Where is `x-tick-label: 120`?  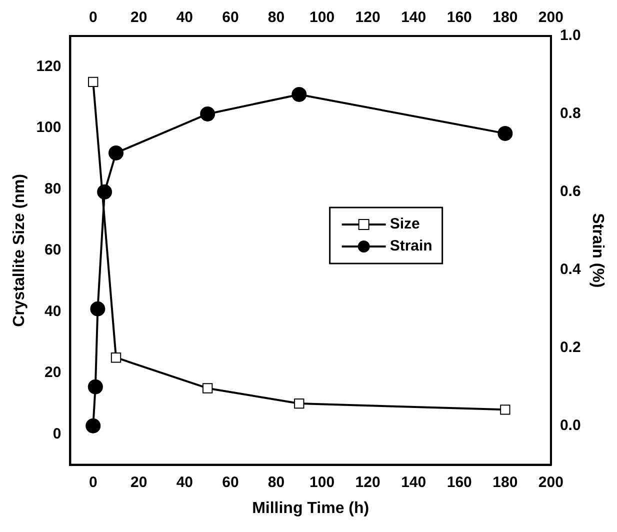 x-tick-label: 120 is located at coordinates (367, 482).